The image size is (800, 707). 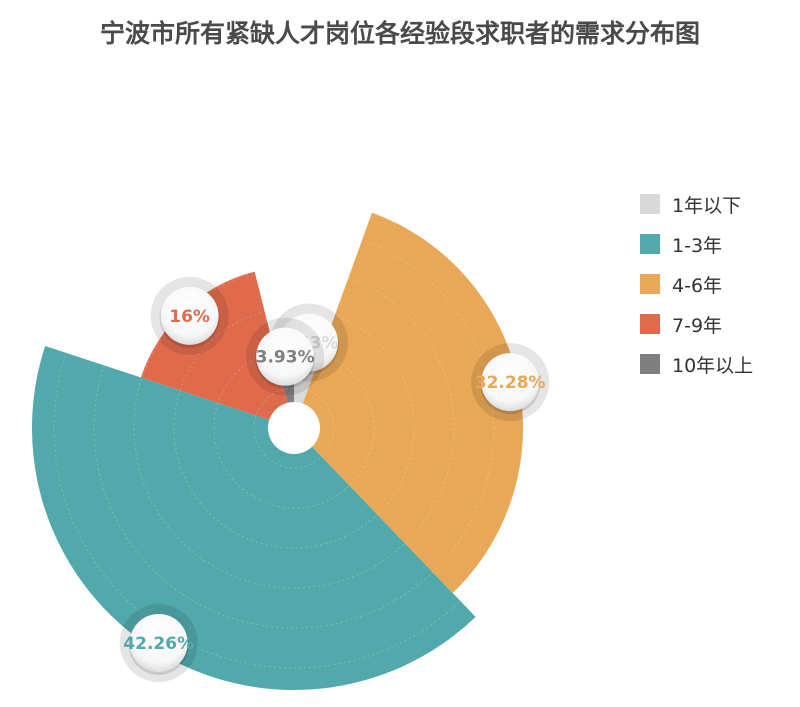 I want to click on legend-label: 4-6年, so click(x=697, y=285).